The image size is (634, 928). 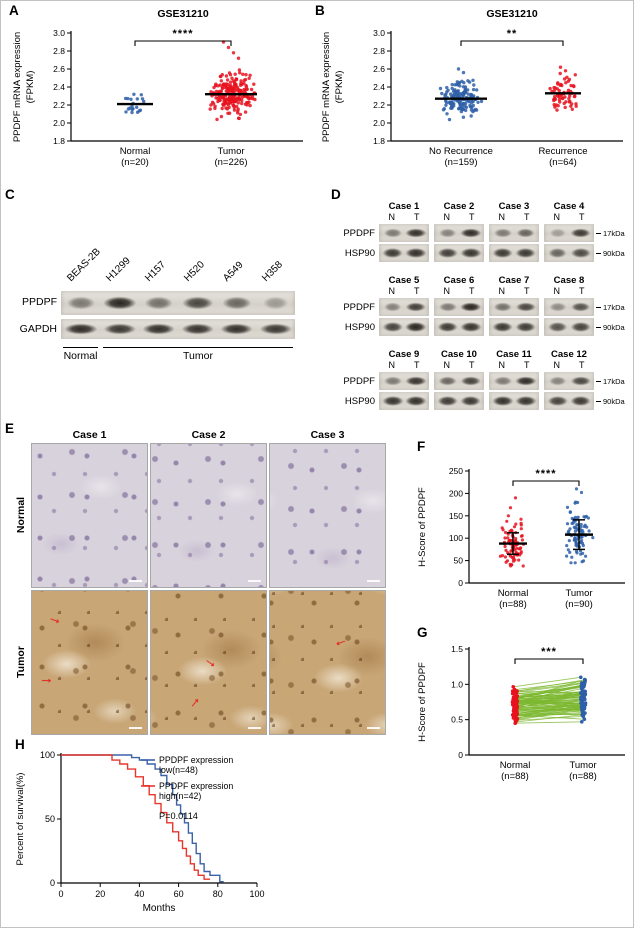 I want to click on marker-tick, so click(x=598, y=381).